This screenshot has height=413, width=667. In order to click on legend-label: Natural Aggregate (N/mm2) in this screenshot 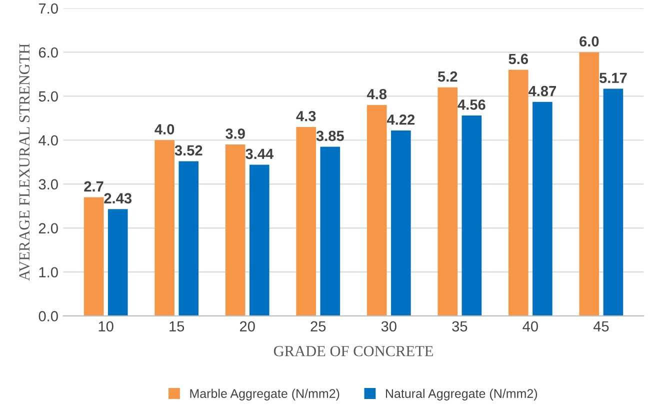, I will do `click(462, 394)`.